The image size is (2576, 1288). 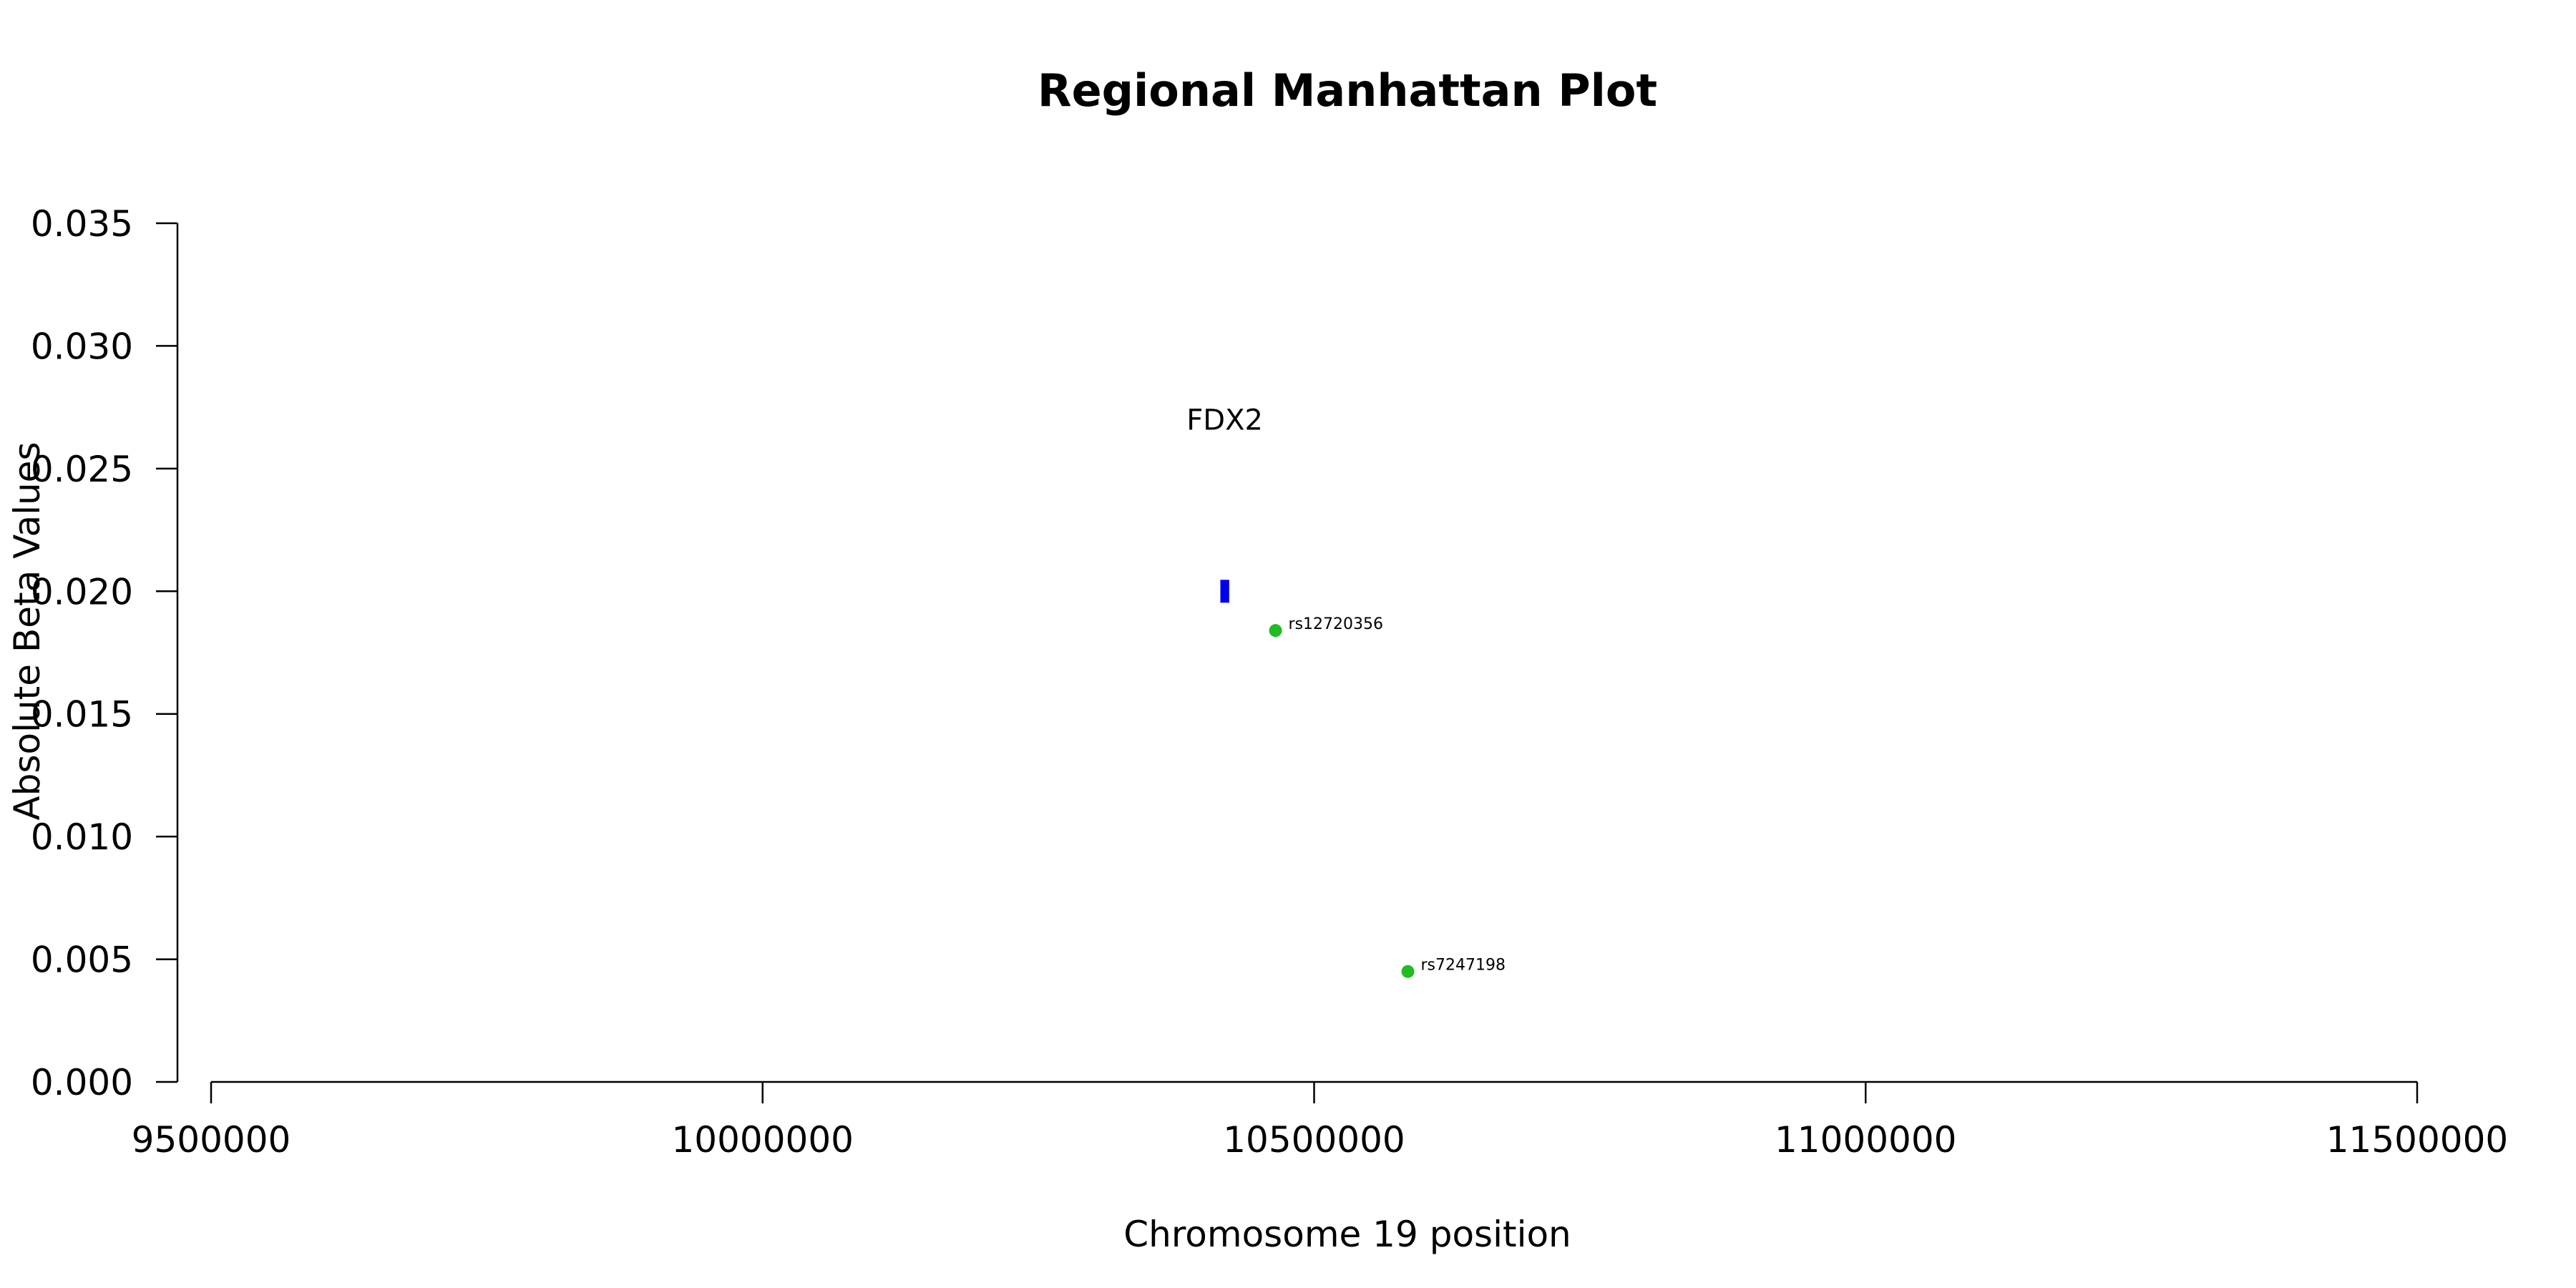 I want to click on y-tick-label: 0.025, so click(x=82, y=469).